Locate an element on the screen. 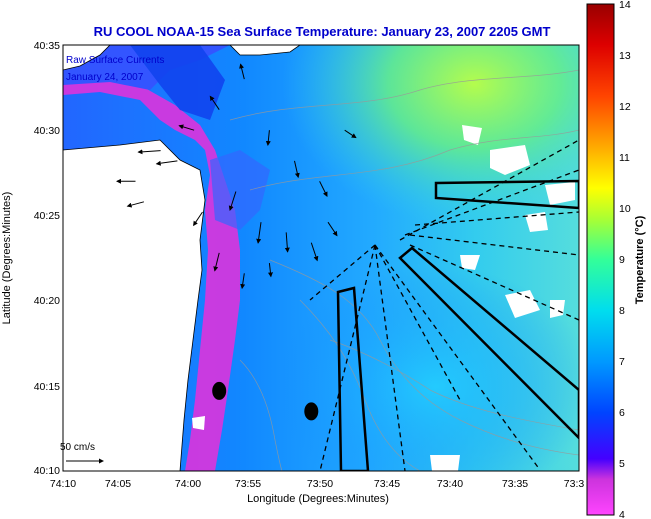 The height and width of the screenshot is (519, 651). x-axis-label: Longitude (Degrees:Minutes) is located at coordinates (318, 499).